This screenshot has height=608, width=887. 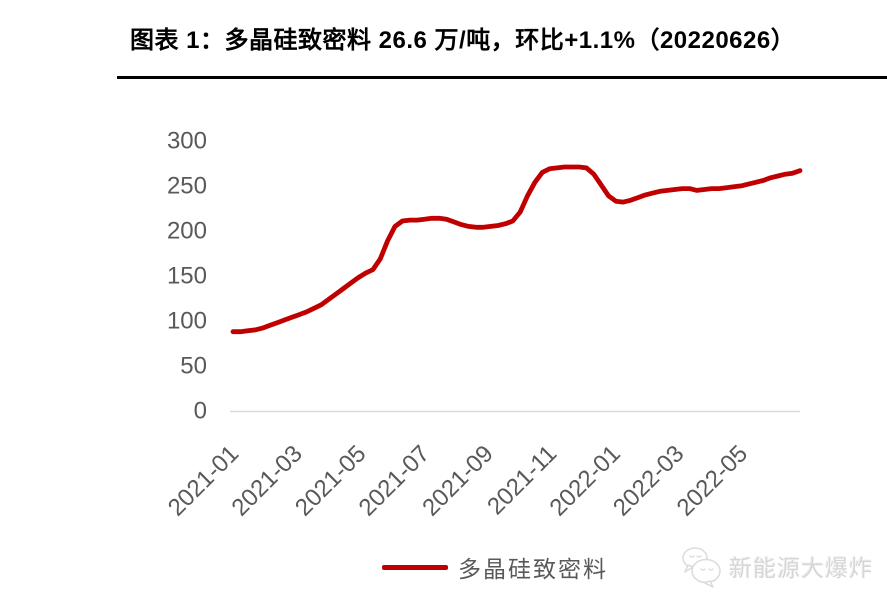 What do you see at coordinates (457, 480) in the screenshot?
I see `x-axis-tick-label: 2021-09` at bounding box center [457, 480].